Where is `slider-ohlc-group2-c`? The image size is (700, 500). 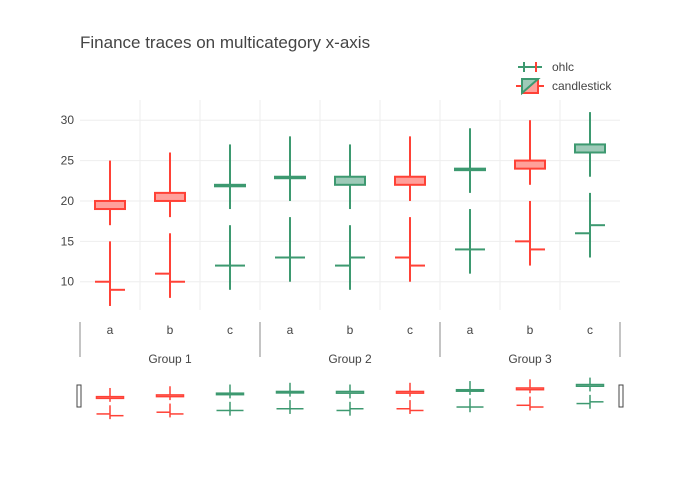 slider-ohlc-group2-c is located at coordinates (410, 407).